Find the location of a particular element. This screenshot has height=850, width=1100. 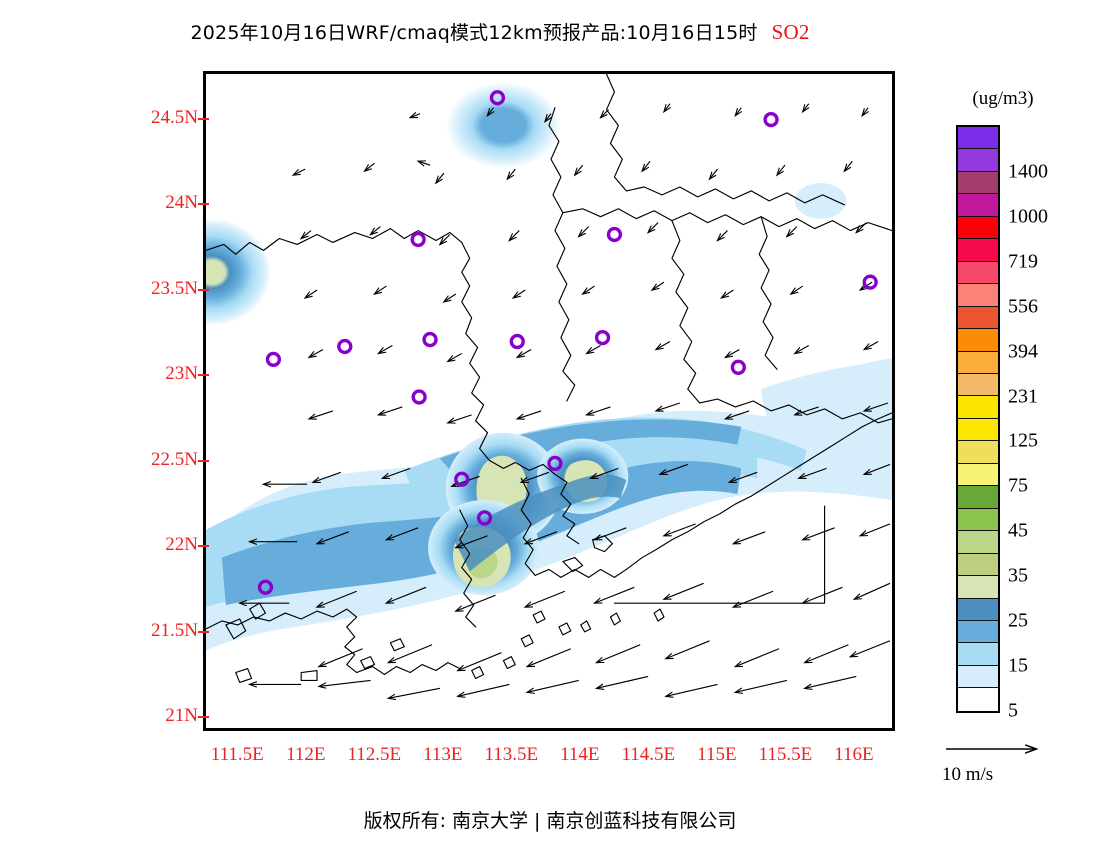

y-axis-tick-label: 24N is located at coordinates (181, 203).